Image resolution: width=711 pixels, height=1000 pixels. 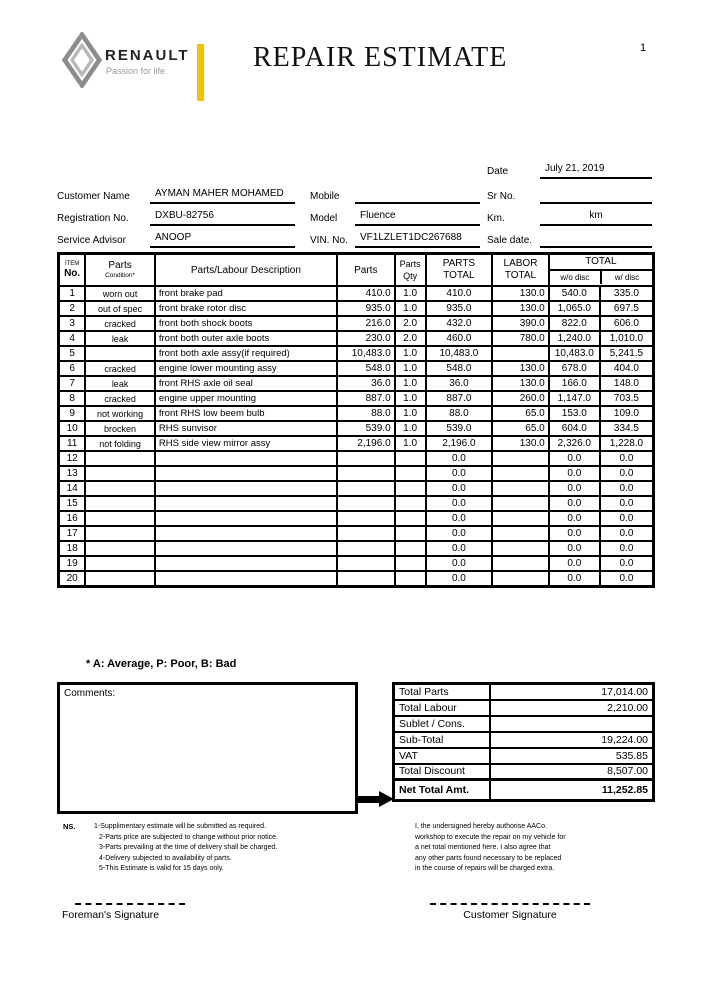 What do you see at coordinates (520, 428) in the screenshot?
I see `item-cell: 65.0` at bounding box center [520, 428].